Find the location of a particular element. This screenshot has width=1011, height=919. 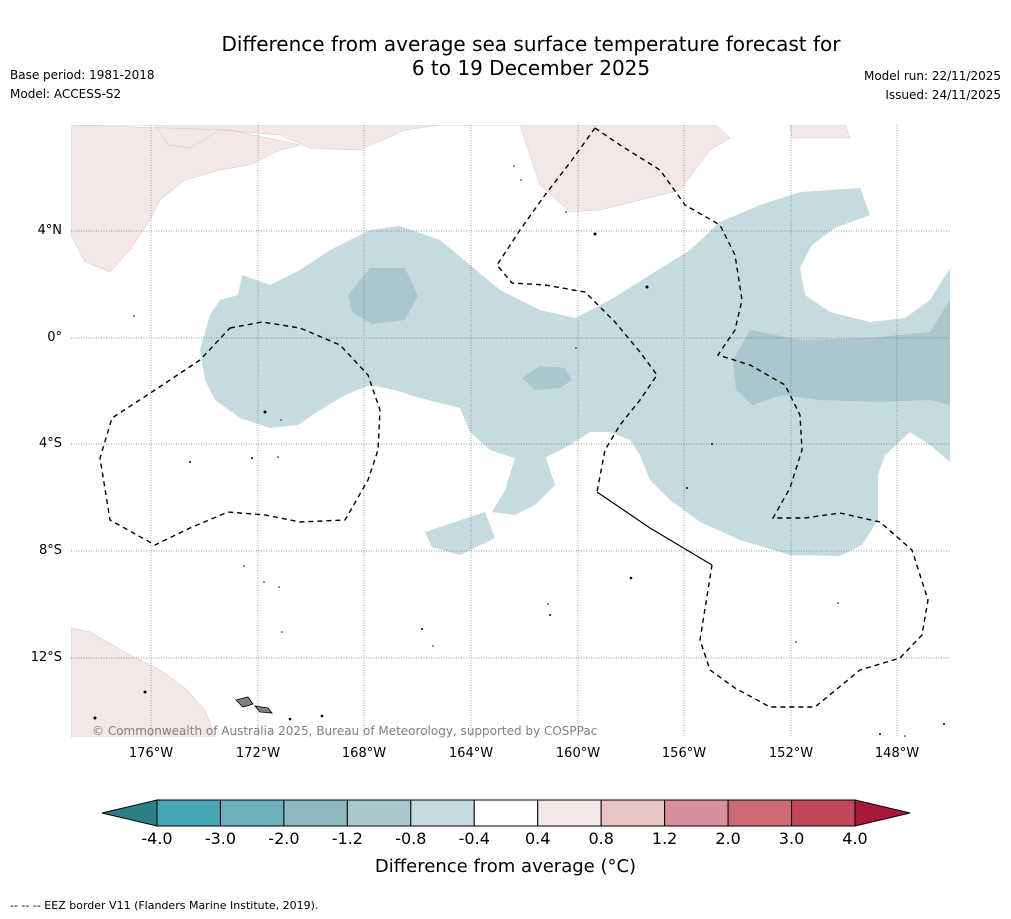

lat-label-8s: 8°S is located at coordinates (50, 550).